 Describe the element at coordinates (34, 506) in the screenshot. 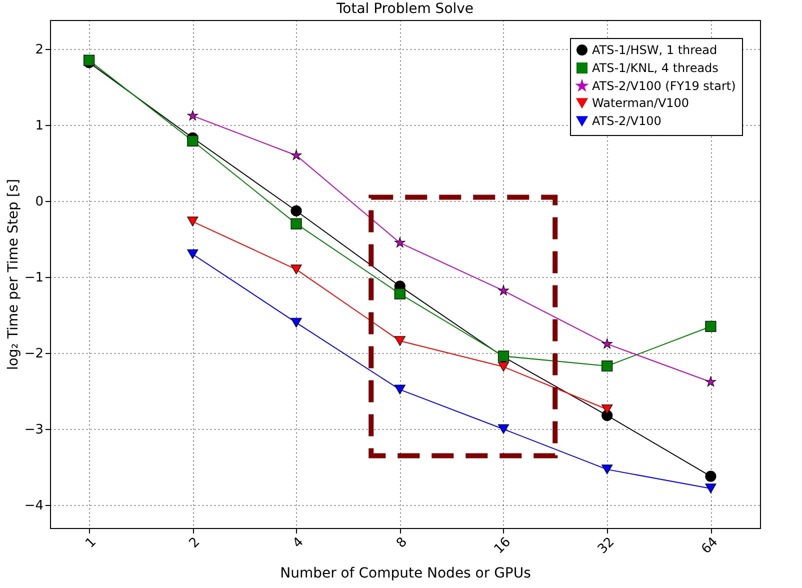

I see `y-tick-label: −4` at that location.